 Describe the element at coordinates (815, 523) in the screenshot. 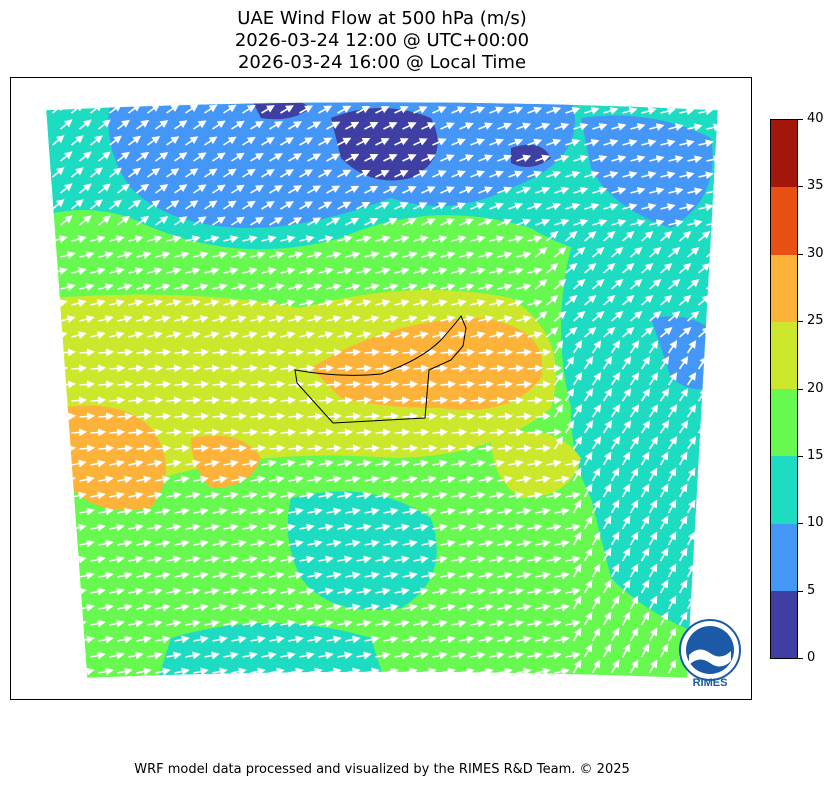

I see `colorbar-tick-label: 10` at that location.